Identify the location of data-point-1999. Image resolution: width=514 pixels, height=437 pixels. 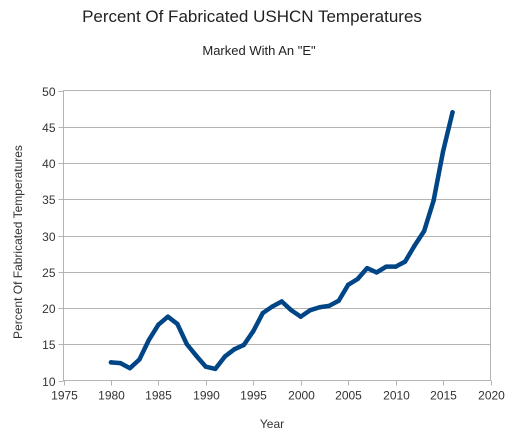
(291, 310).